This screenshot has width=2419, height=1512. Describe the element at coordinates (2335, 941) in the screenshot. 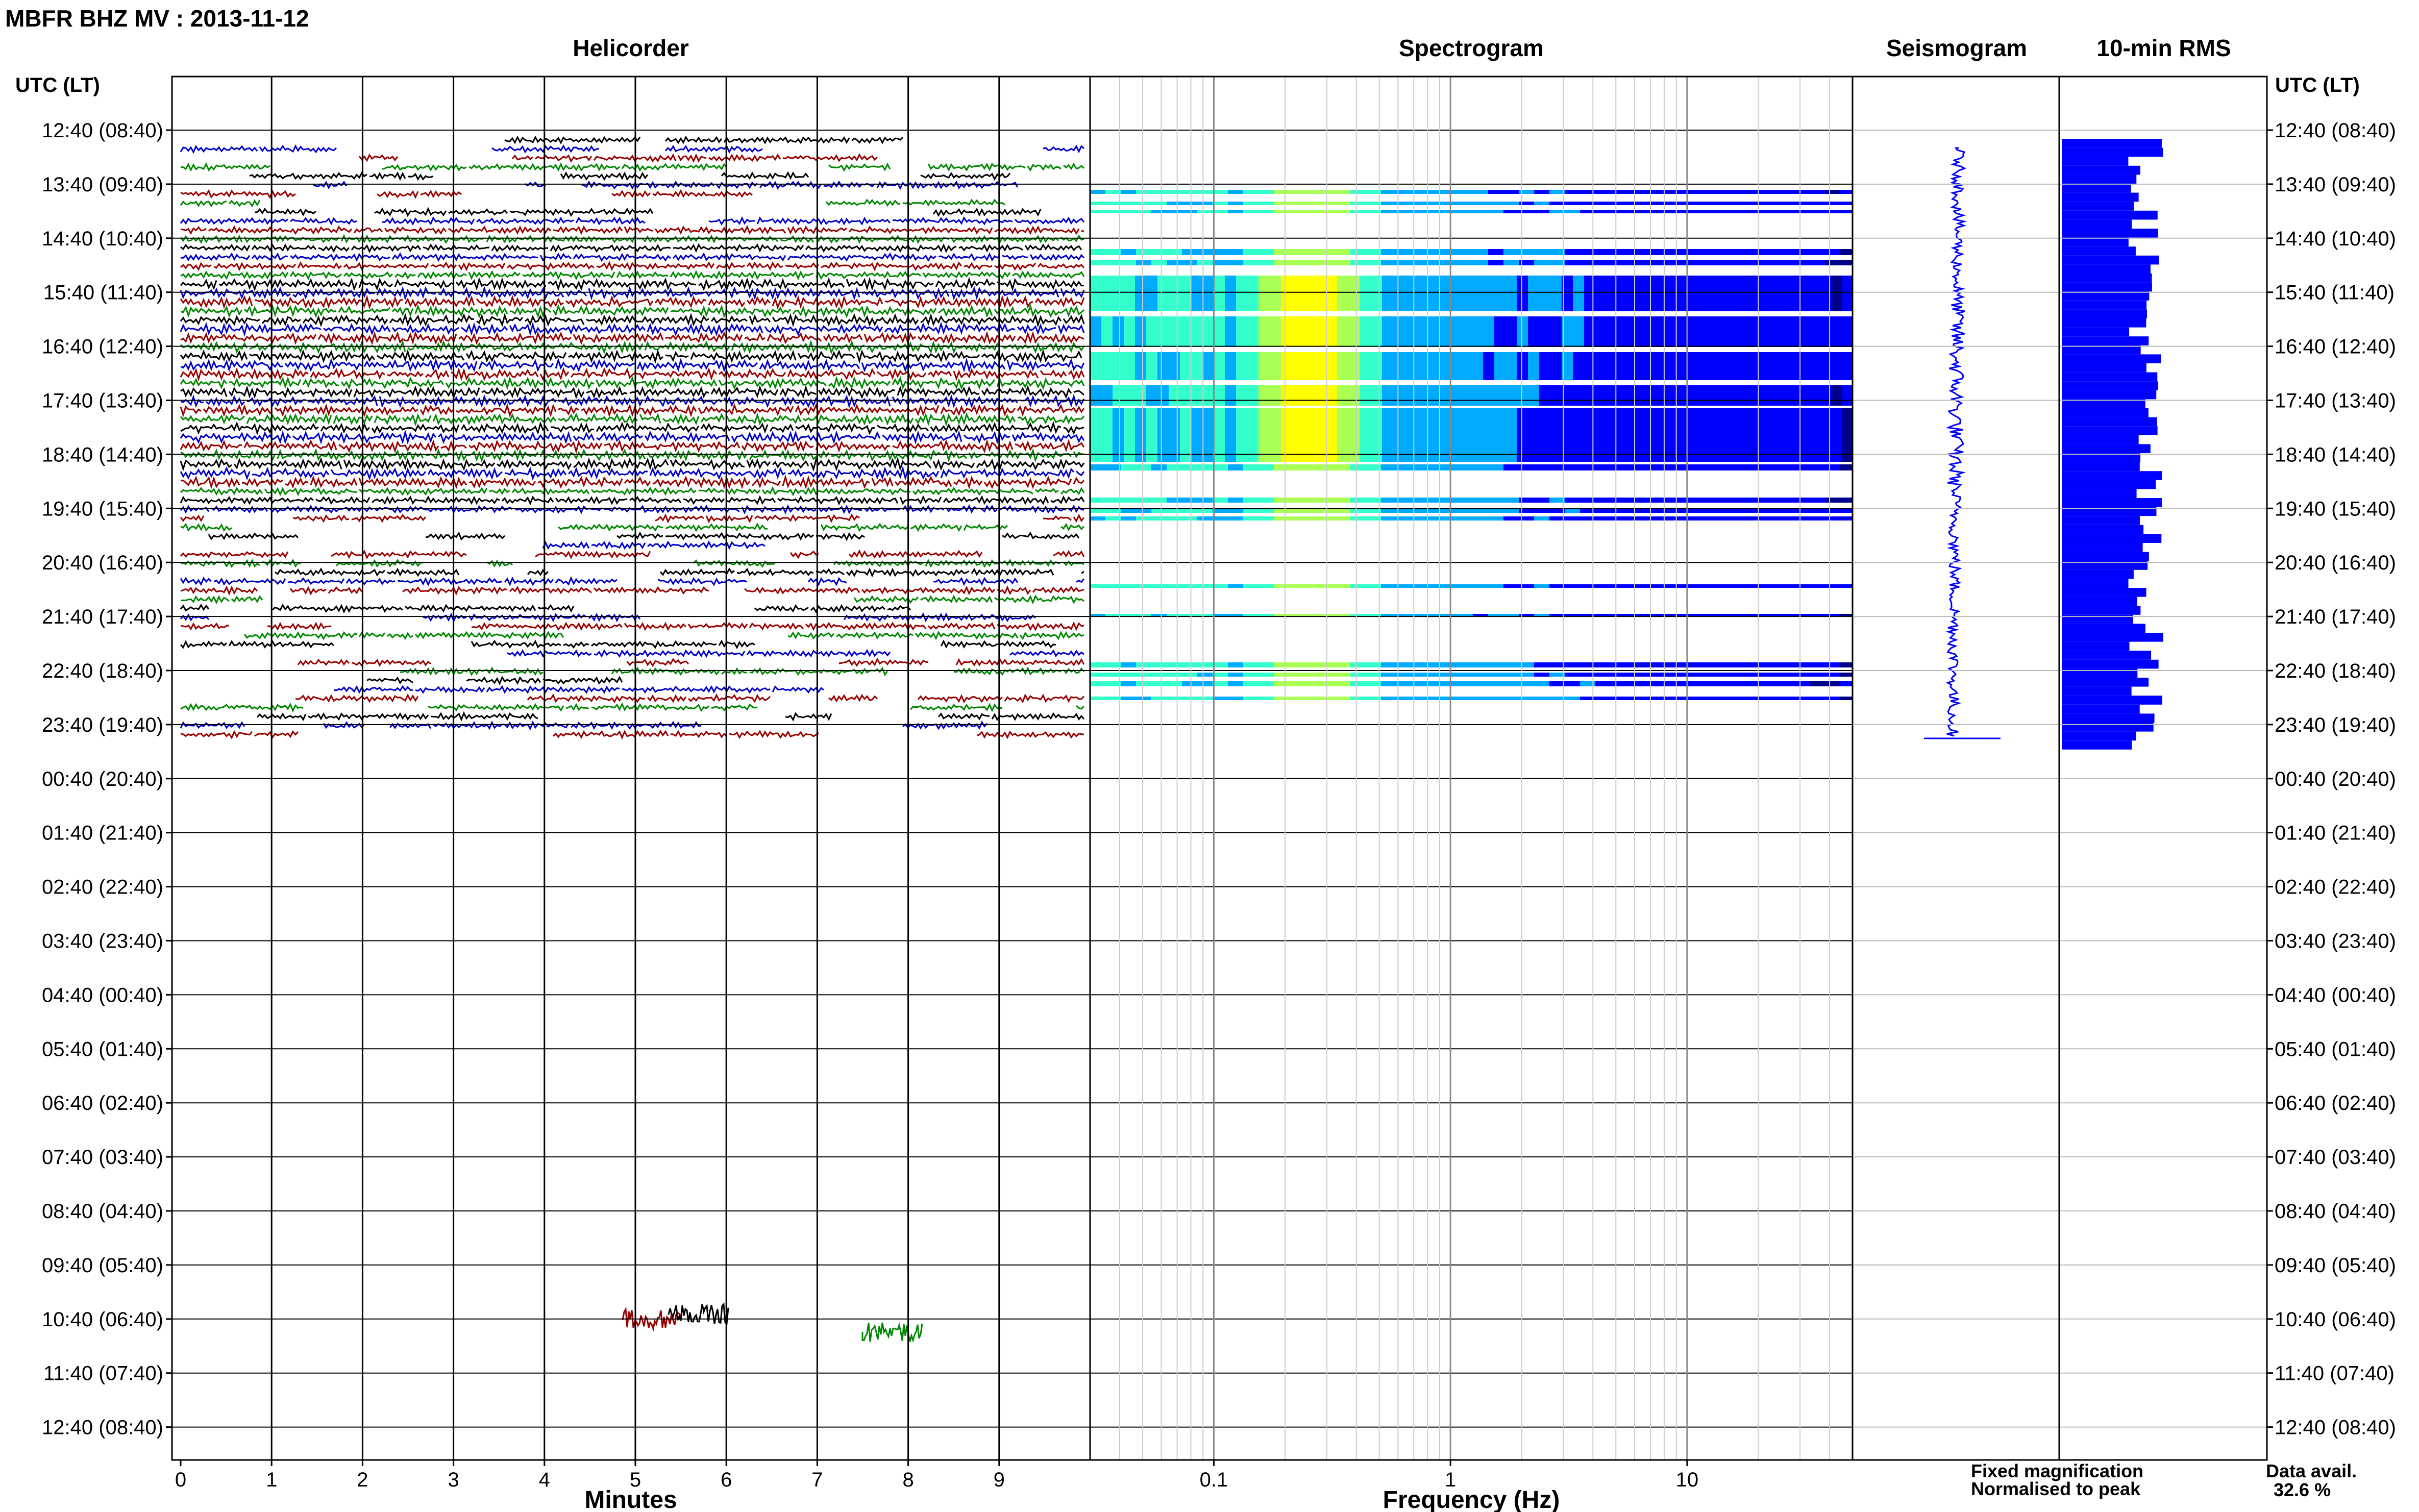

I see `y-tick-label-right: 03:40 (23:40)` at that location.